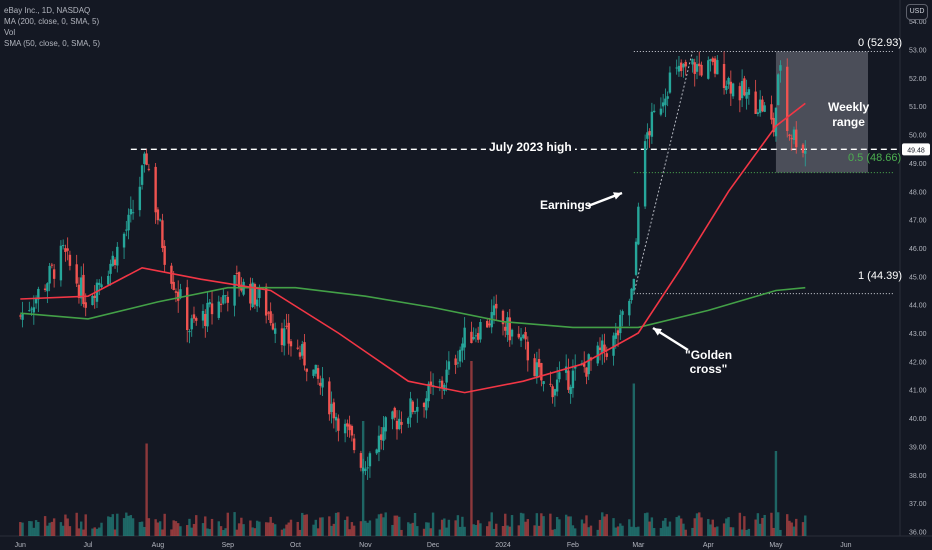 The height and width of the screenshot is (550, 932). Describe the element at coordinates (875, 158) in the screenshot. I see `fib-level-05-label: 0.5 (48.66)` at that location.